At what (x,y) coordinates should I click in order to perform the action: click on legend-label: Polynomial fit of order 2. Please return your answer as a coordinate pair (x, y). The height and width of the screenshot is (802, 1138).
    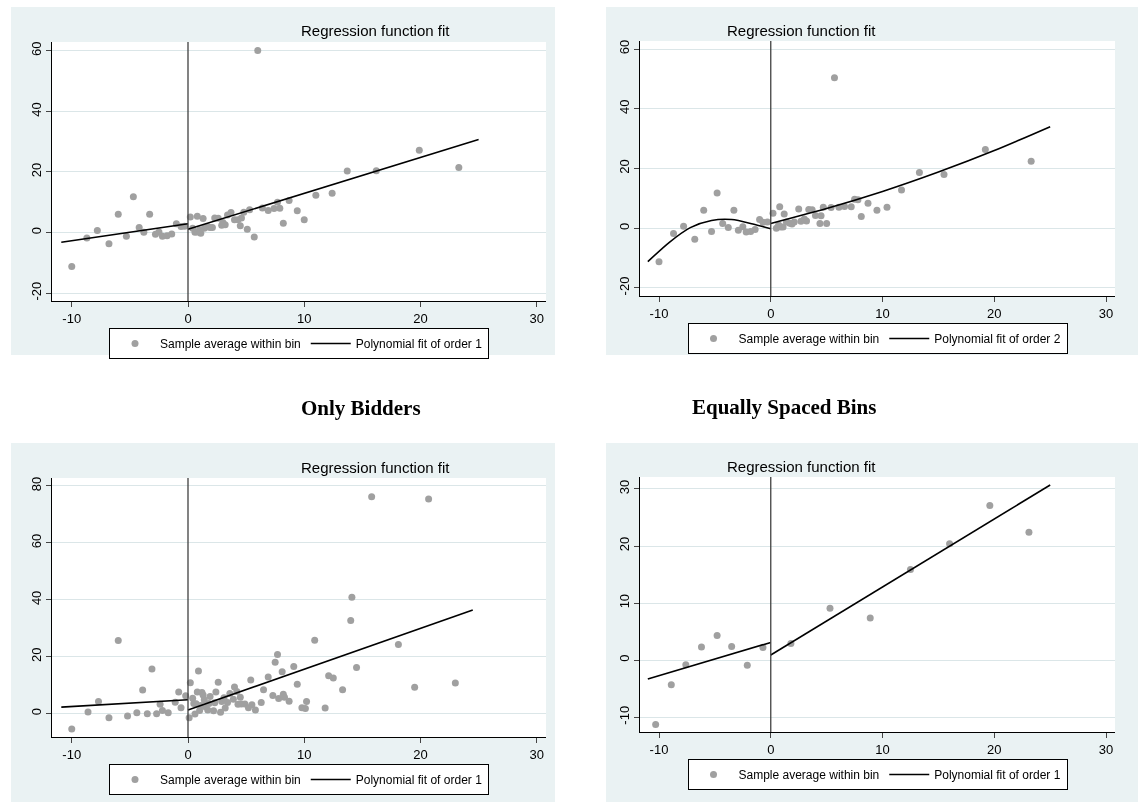
    Looking at the image, I should click on (997, 339).